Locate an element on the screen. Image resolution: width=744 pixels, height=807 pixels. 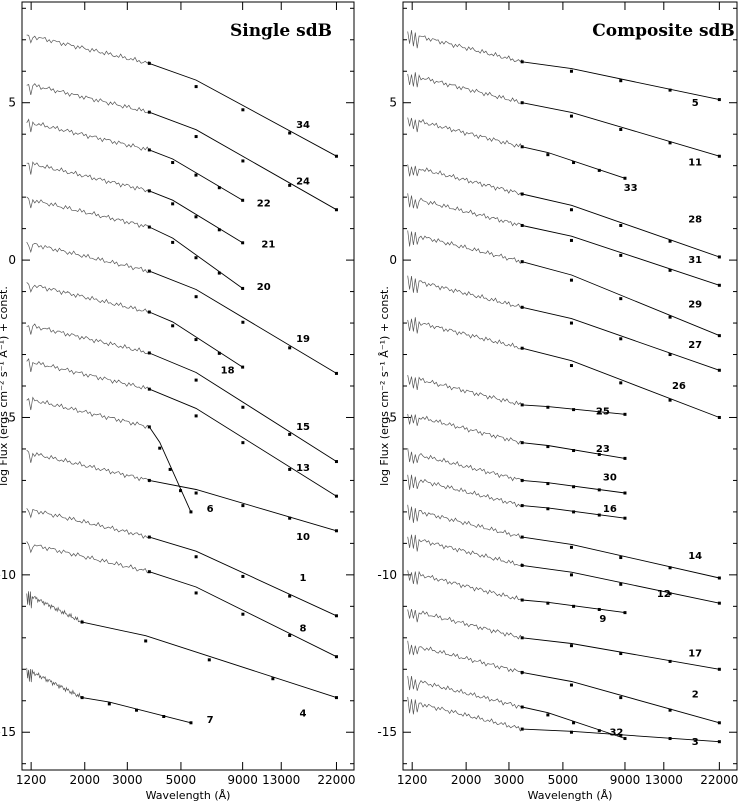
y-tick-label: -5 is located at coordinates (391, 417).